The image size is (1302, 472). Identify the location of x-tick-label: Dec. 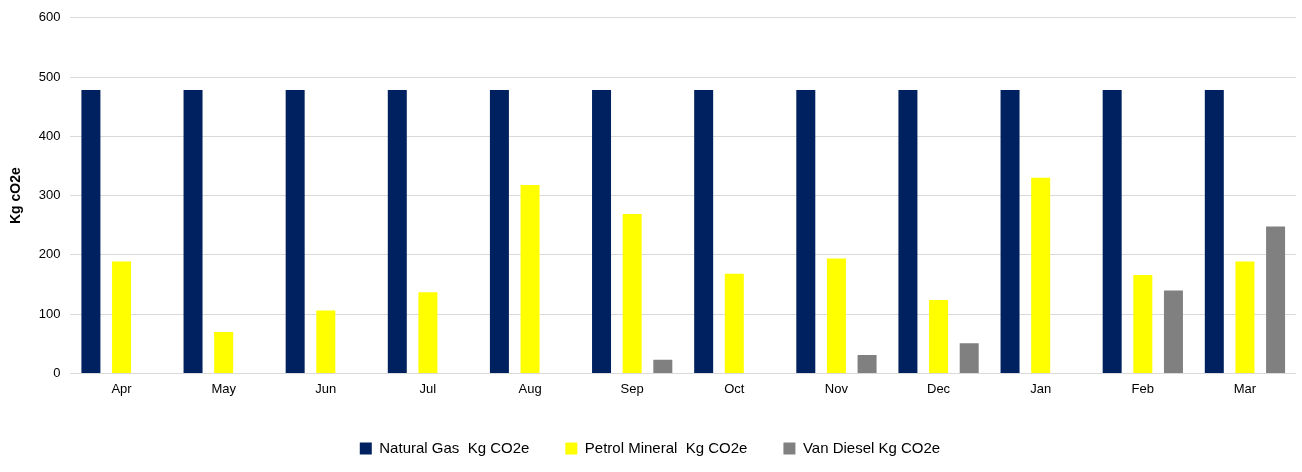
(939, 388).